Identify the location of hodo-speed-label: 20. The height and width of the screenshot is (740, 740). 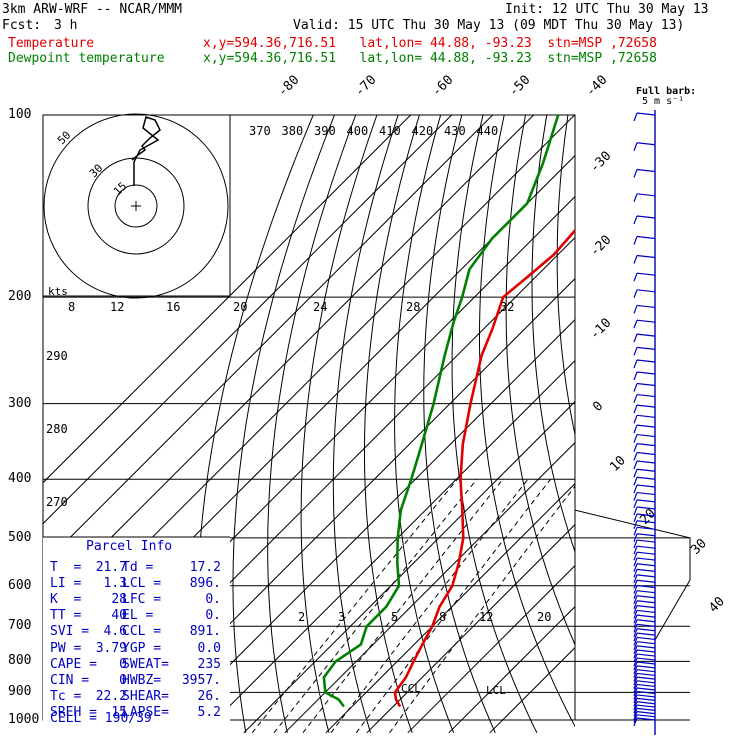
(240, 307).